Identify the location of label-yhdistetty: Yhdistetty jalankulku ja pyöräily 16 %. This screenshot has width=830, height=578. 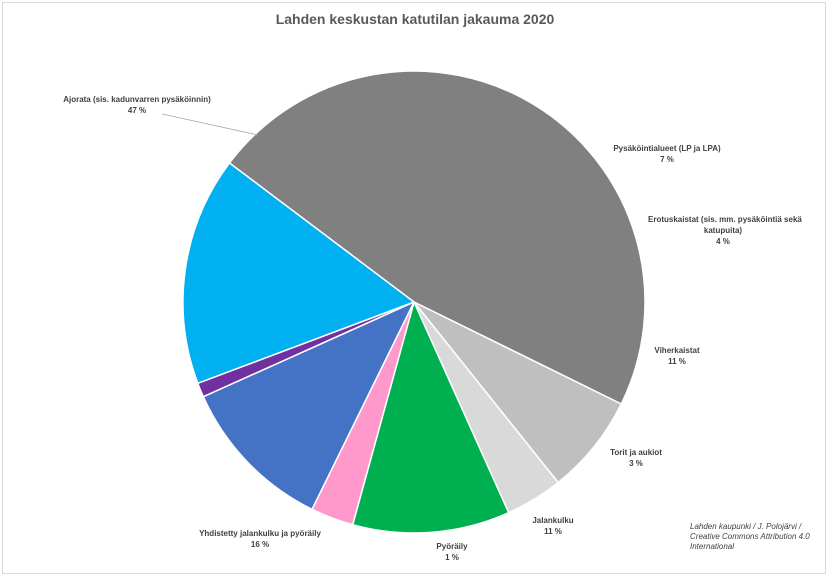
(260, 539).